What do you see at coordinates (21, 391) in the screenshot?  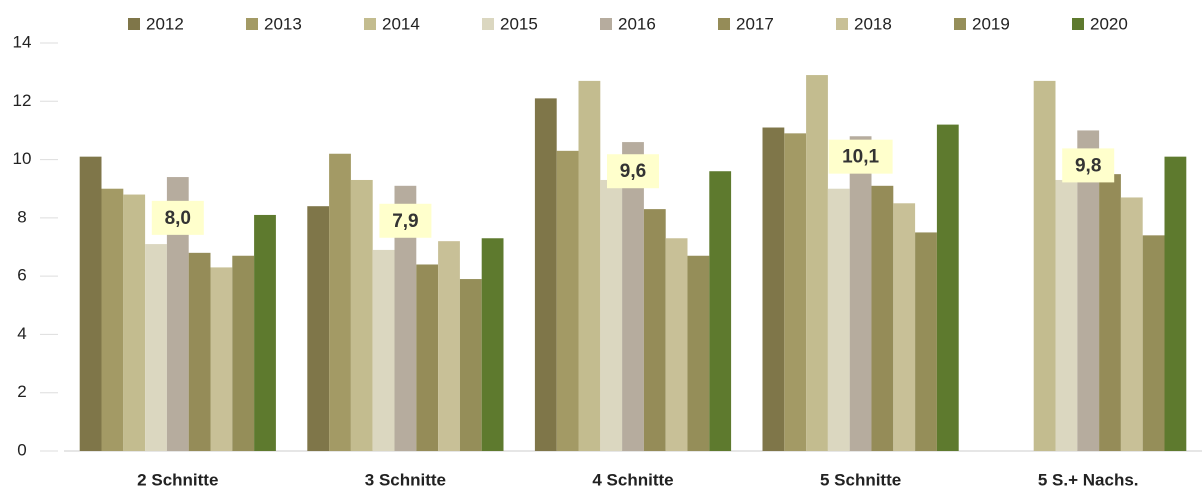 I see `y-tick-label: 2` at bounding box center [21, 391].